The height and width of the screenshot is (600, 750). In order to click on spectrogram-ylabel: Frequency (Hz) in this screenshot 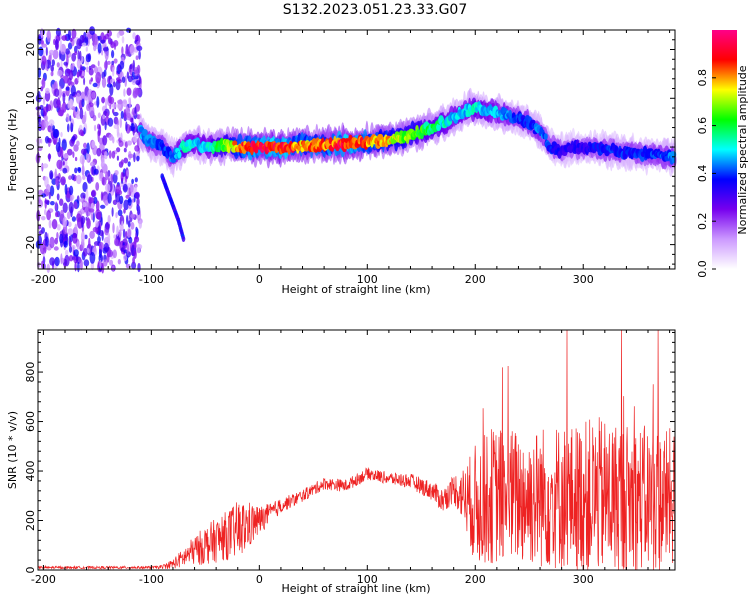, I will do `click(12, 150)`.